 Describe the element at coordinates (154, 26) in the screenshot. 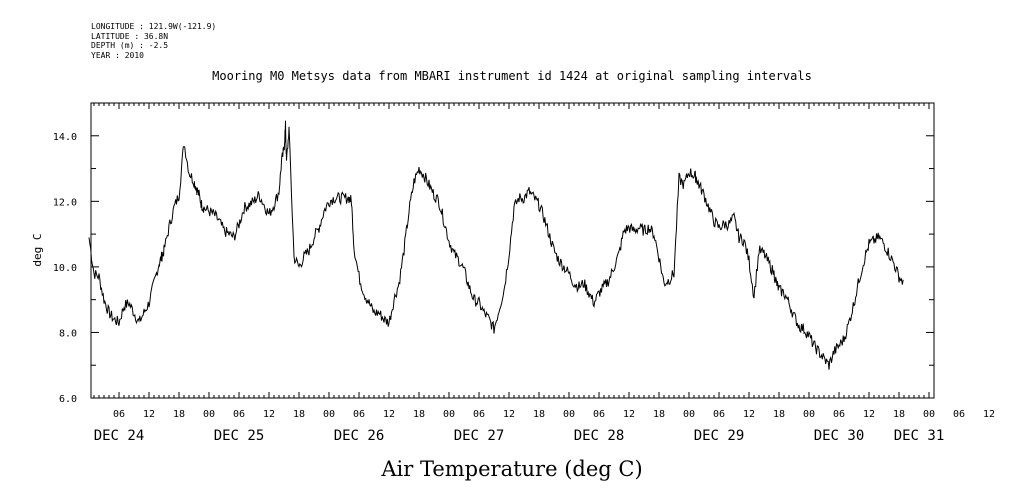

I see `longitude-label: LONGITUDE : 121.9W(-121.9)` at that location.